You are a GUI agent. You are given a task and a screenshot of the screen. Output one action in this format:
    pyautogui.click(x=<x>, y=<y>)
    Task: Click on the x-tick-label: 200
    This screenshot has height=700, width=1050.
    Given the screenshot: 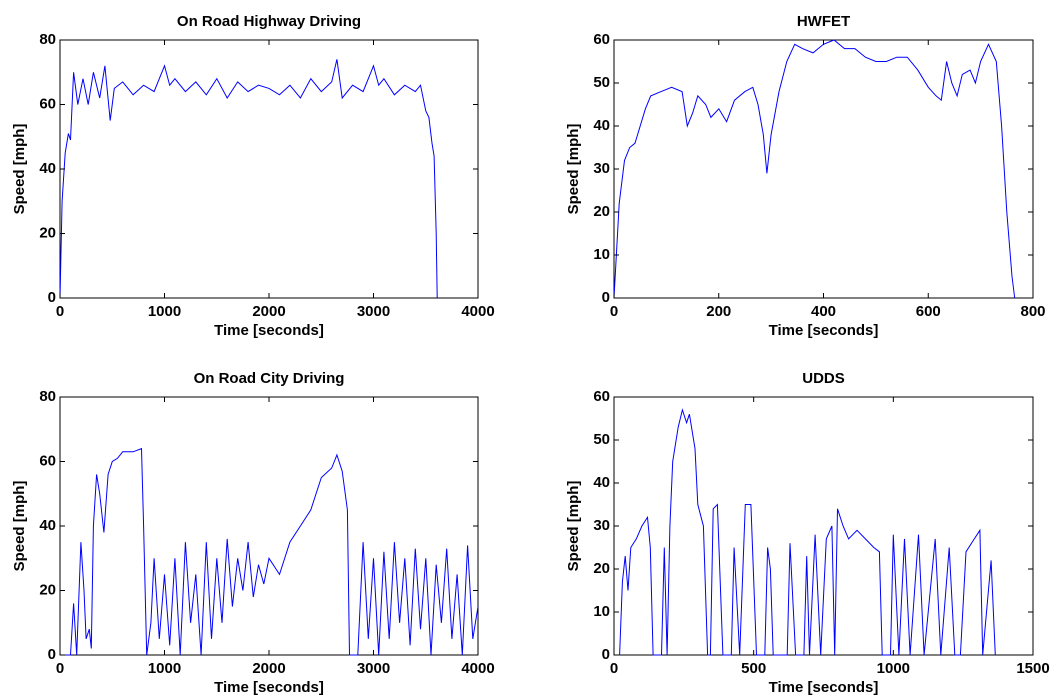 What is the action you would take?
    pyautogui.click(x=718, y=311)
    